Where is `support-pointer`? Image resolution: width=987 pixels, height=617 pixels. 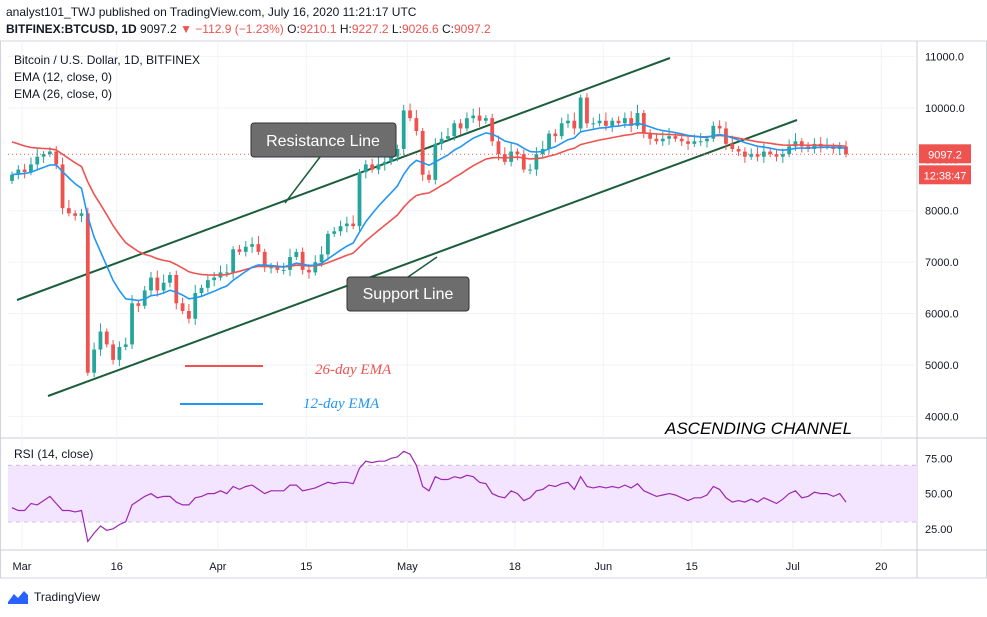
support-pointer is located at coordinates (422, 267).